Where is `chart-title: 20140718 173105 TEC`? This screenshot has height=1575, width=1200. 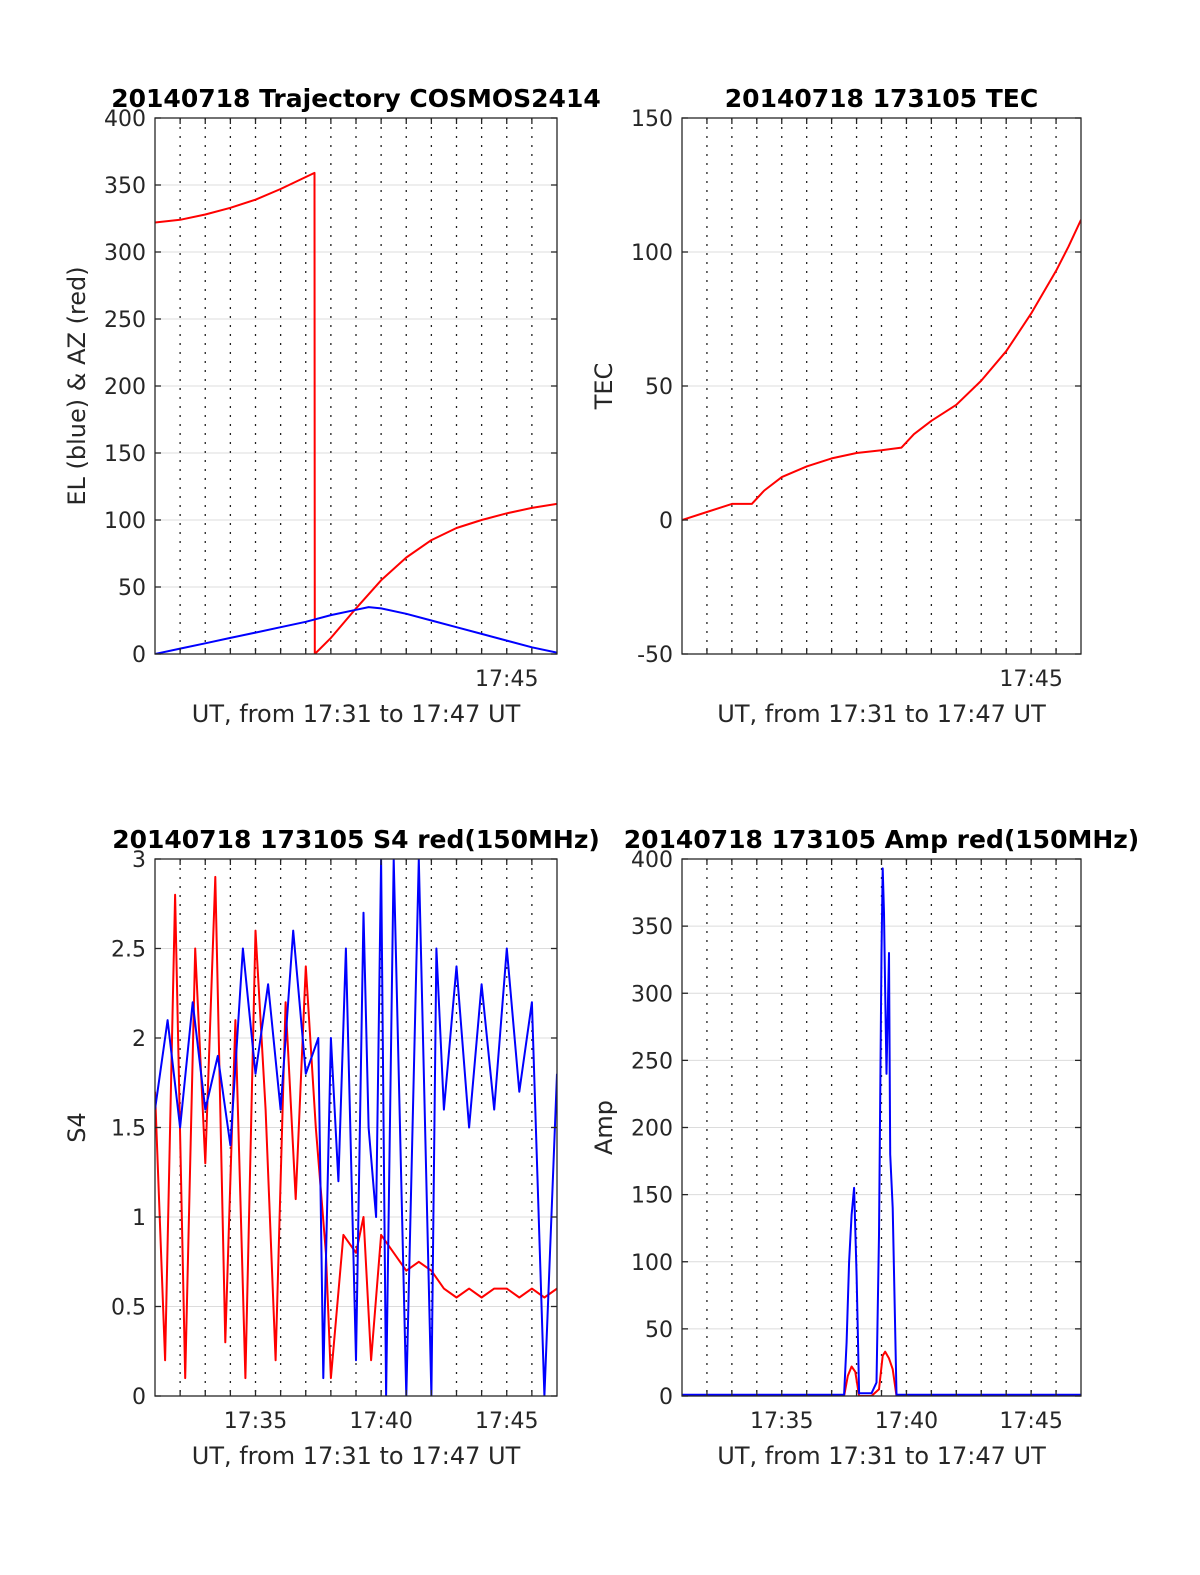 chart-title: 20140718 173105 TEC is located at coordinates (881, 98).